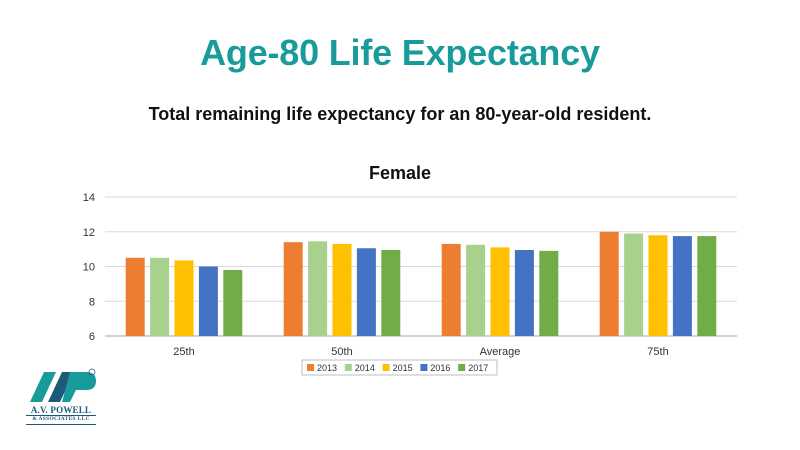 This screenshot has width=800, height=450. I want to click on bar-2014-50th, so click(318, 288).